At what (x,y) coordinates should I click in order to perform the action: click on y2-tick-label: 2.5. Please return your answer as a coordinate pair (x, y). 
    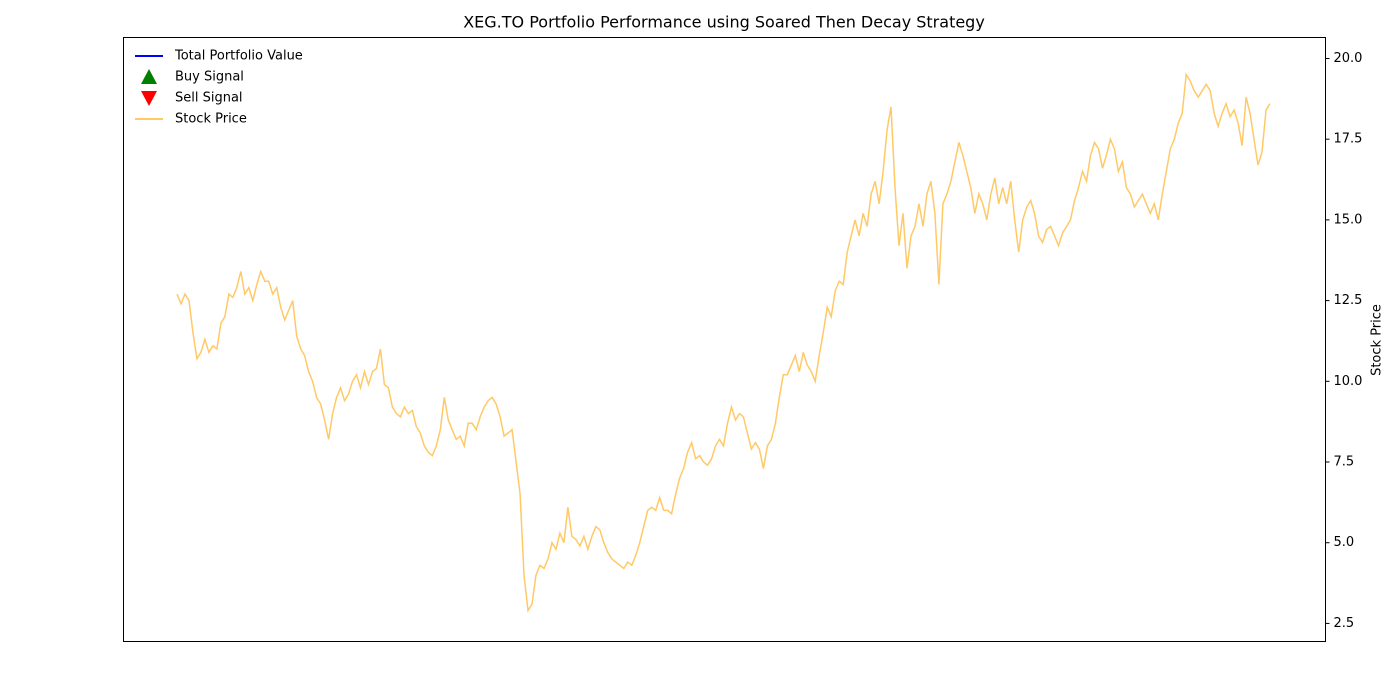
    Looking at the image, I should click on (1344, 623).